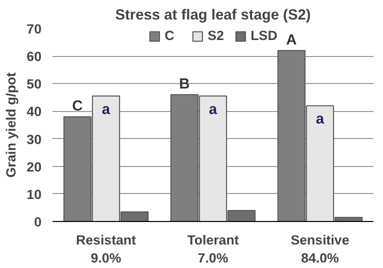 The height and width of the screenshot is (268, 383). What do you see at coordinates (213, 249) in the screenshot?
I see `x-tick-label: Tolerant 7.0%` at bounding box center [213, 249].